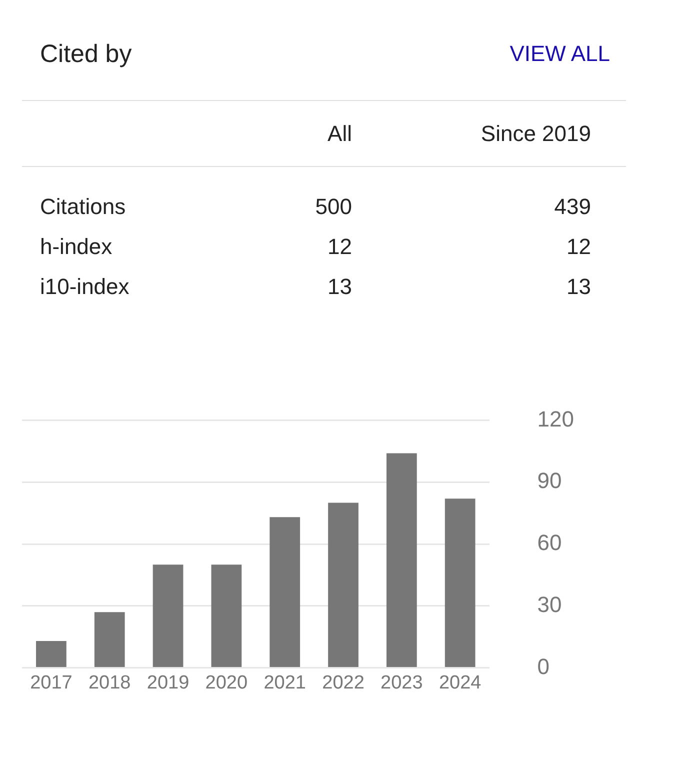 The width and height of the screenshot is (680, 780). I want to click on x-tick-label: 2024, so click(460, 683).